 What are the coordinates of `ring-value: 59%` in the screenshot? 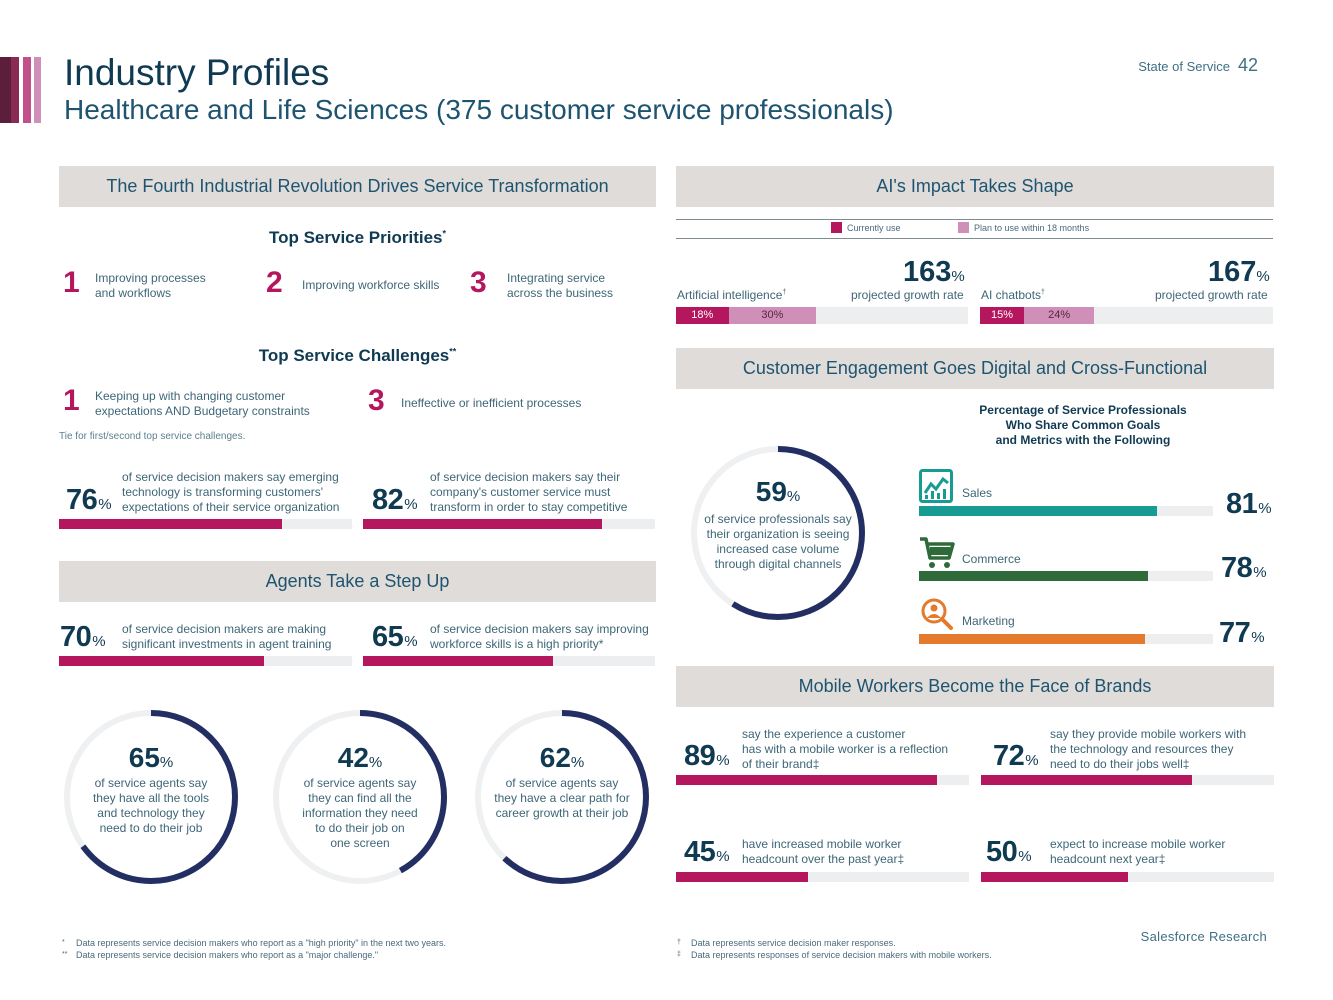 It's located at (778, 491).